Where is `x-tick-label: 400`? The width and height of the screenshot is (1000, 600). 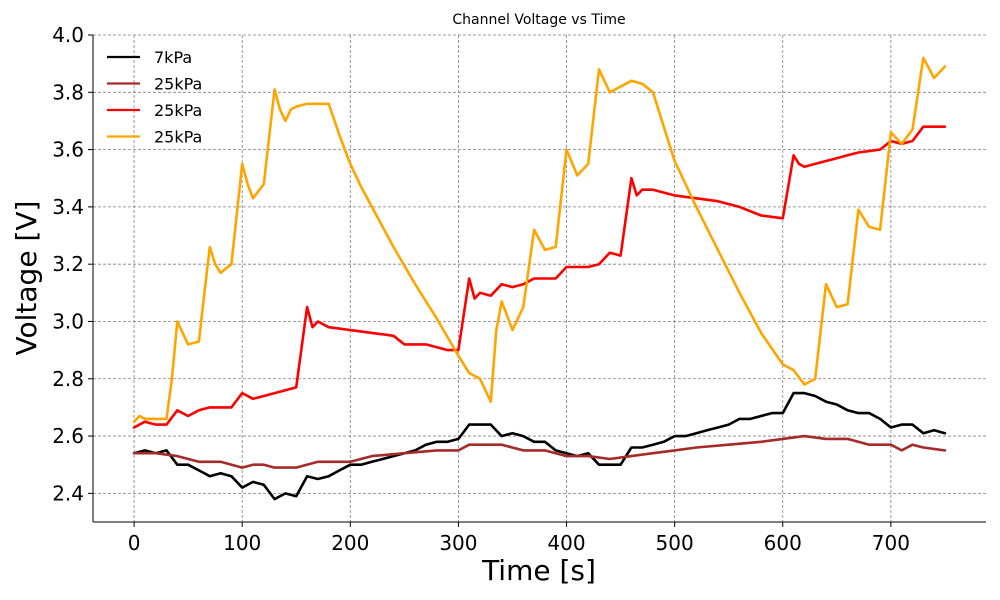 x-tick-label: 400 is located at coordinates (566, 543).